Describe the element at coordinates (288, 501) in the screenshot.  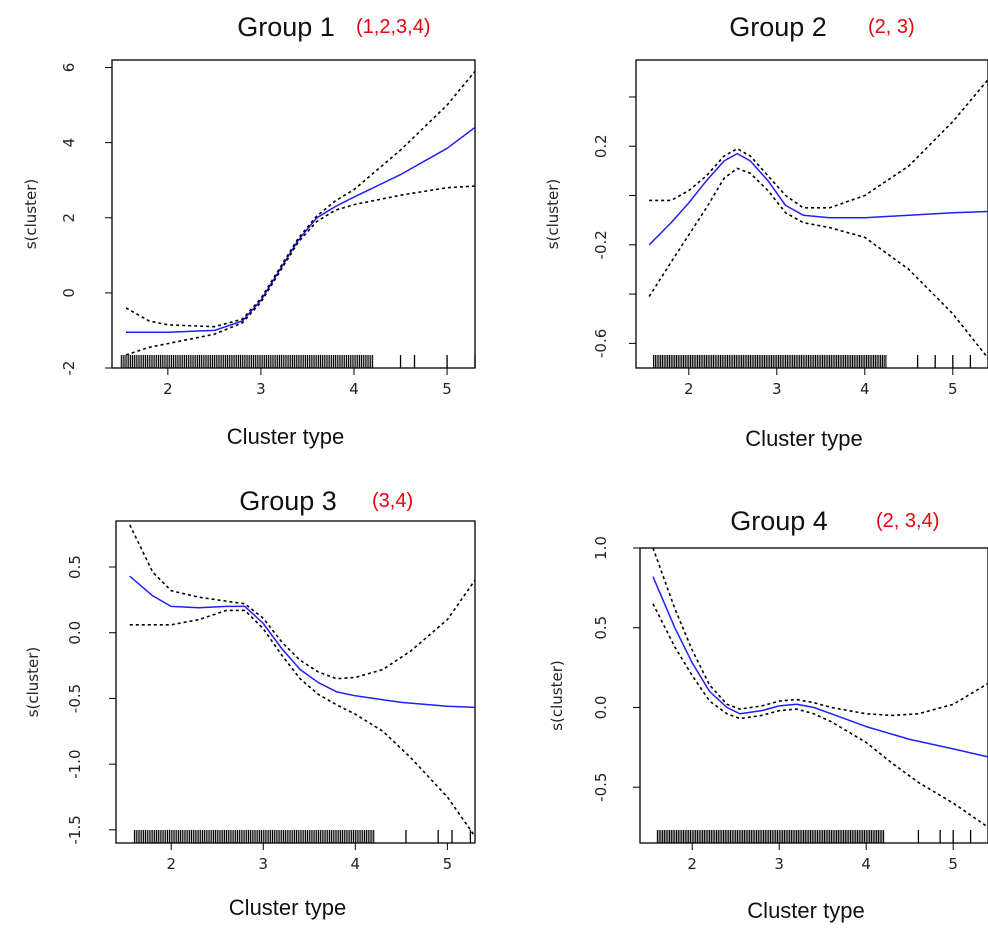
I see `chart-title: Group 3` at that location.